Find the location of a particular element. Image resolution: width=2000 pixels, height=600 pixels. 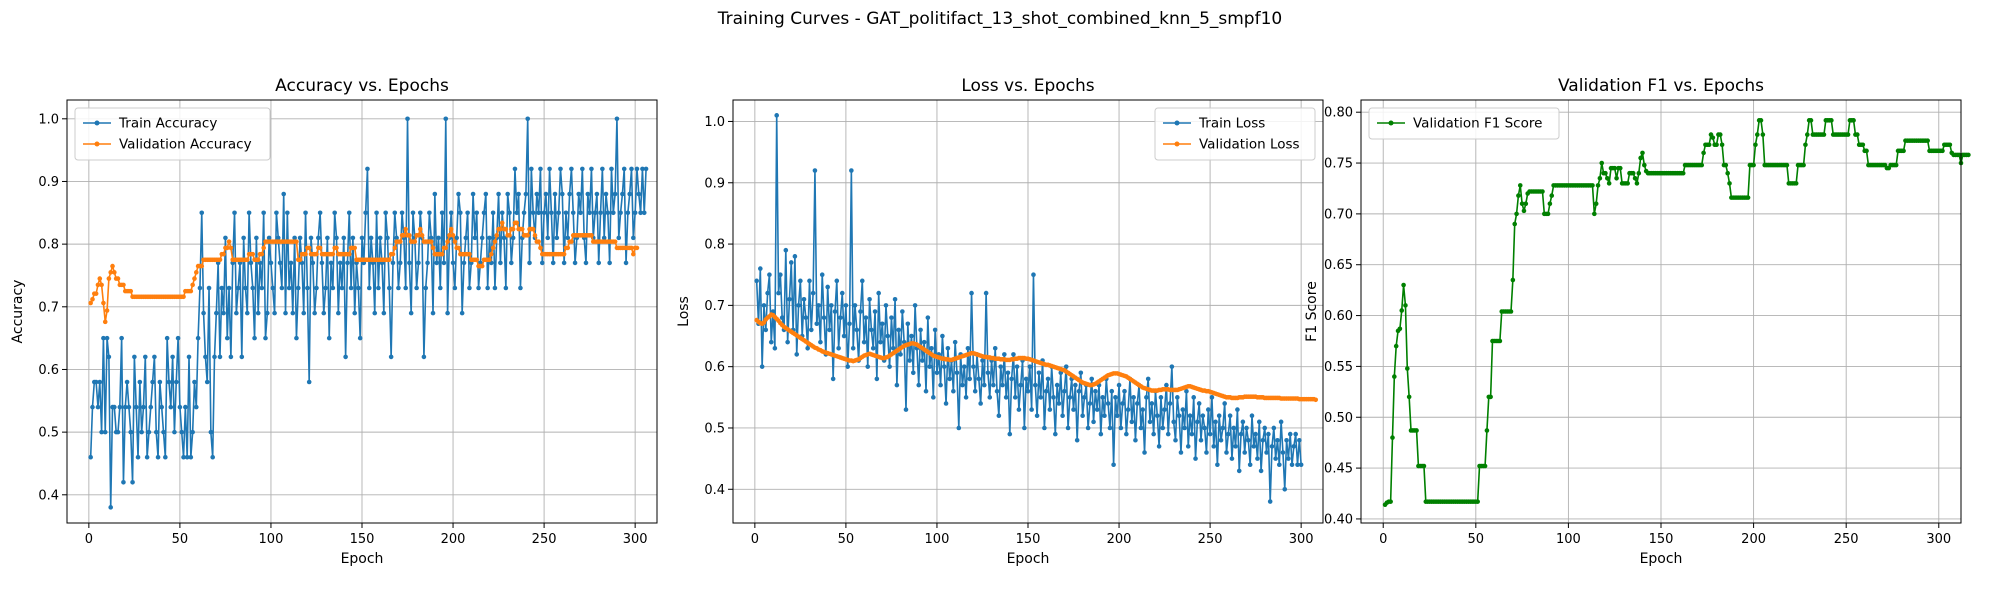

acc-legend-label: Validation Accuracy is located at coordinates (185, 145).